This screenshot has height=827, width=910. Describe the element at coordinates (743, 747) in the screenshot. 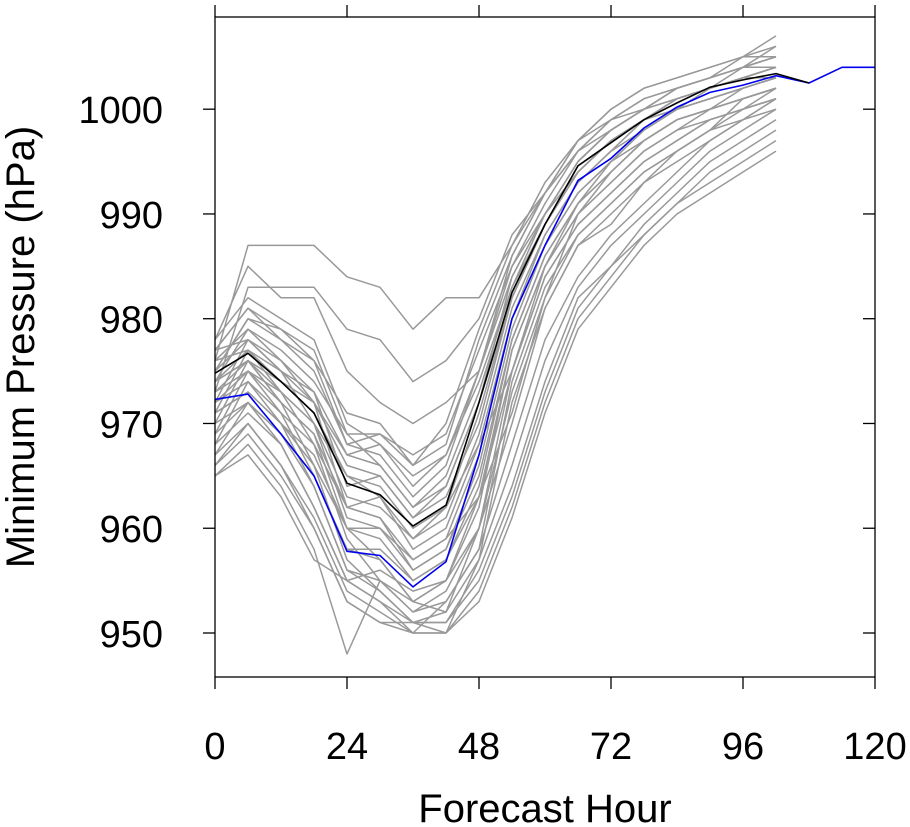

I see `x-tick-label: 96` at that location.